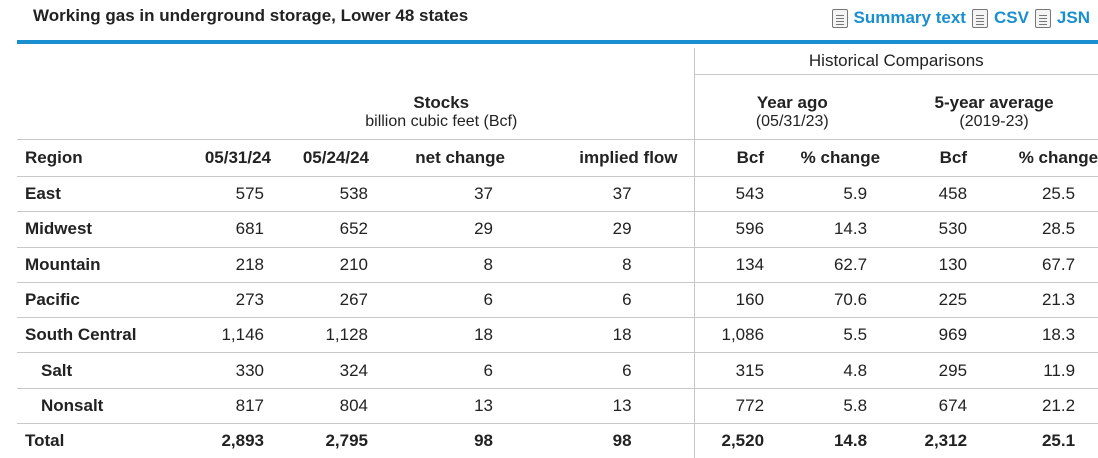  I want to click on cell-region: Midwest, so click(103, 229).